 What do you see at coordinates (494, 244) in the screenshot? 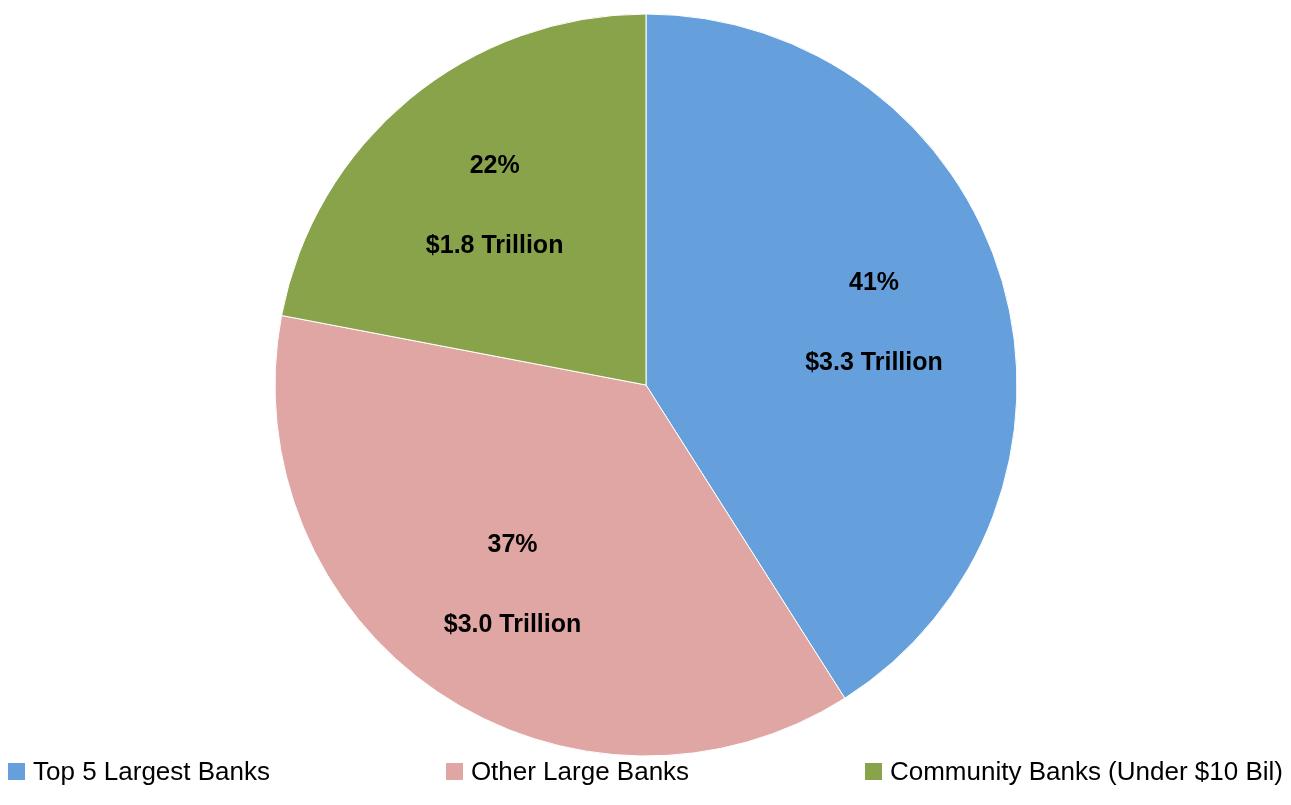
I see `text: $1.8 Trillion` at bounding box center [494, 244].